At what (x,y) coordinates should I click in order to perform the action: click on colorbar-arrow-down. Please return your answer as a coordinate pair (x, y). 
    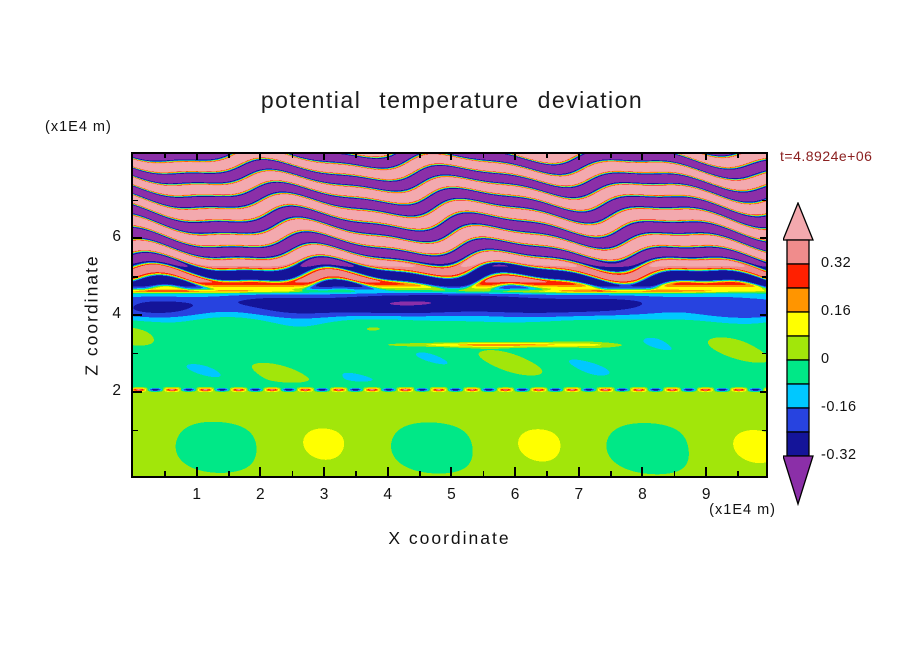
    Looking at the image, I should click on (798, 481).